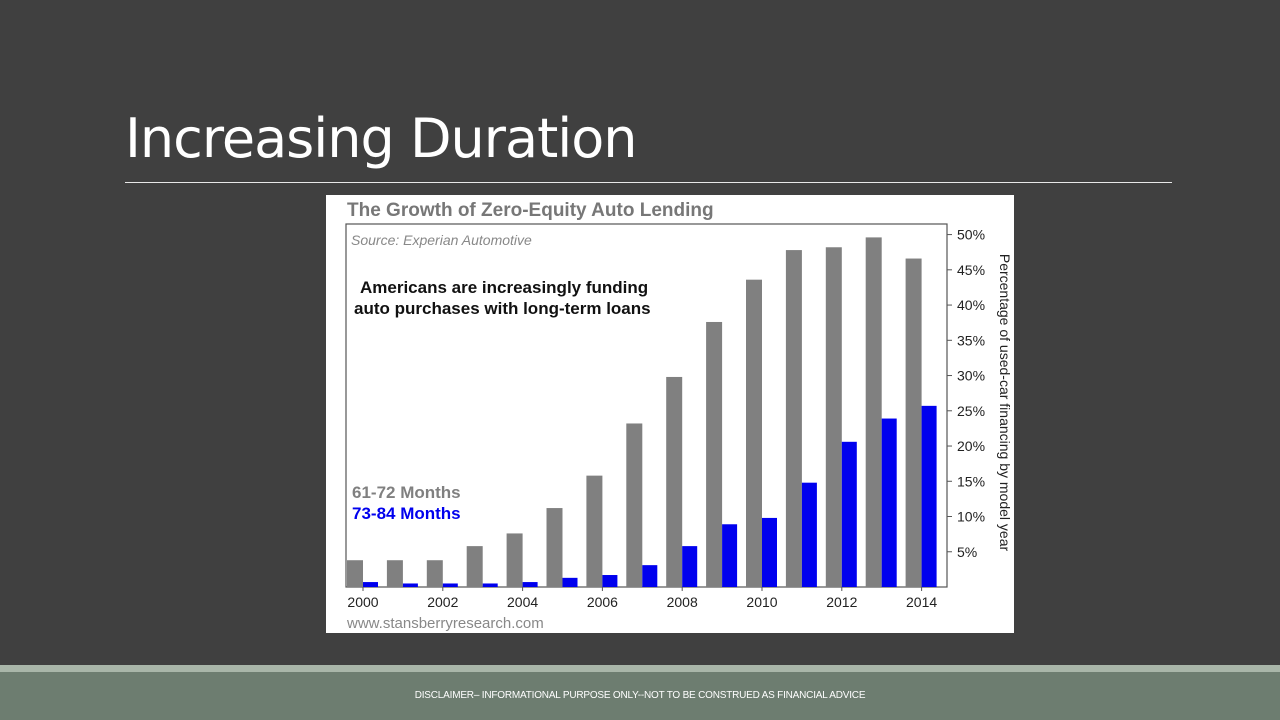 This screenshot has height=720, width=1280. What do you see at coordinates (833, 417) in the screenshot?
I see `bar-61-72-2012` at bounding box center [833, 417].